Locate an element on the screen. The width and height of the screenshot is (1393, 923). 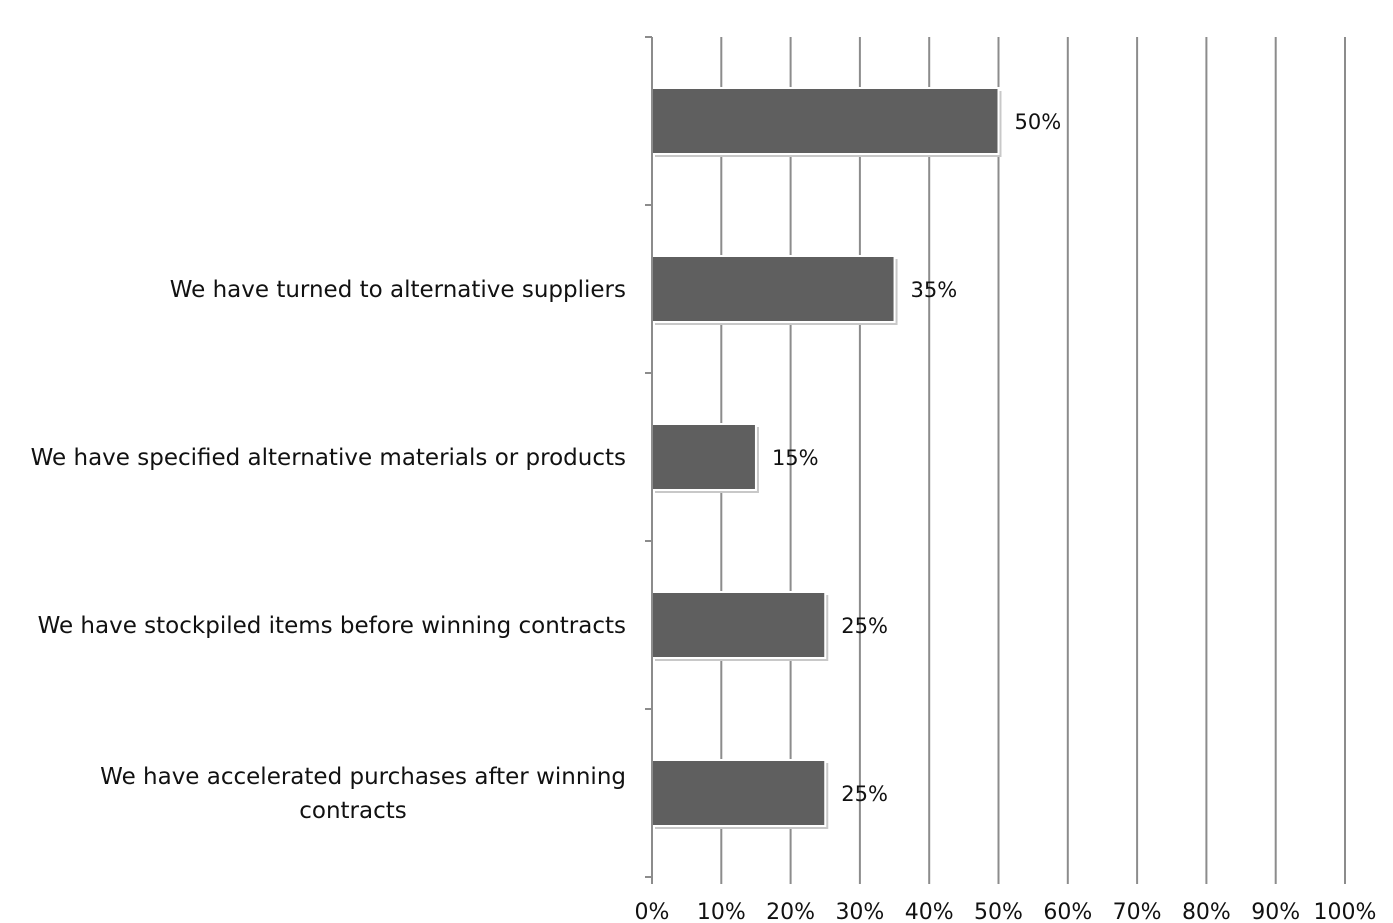
x-tick-label: 20% is located at coordinates (790, 911).